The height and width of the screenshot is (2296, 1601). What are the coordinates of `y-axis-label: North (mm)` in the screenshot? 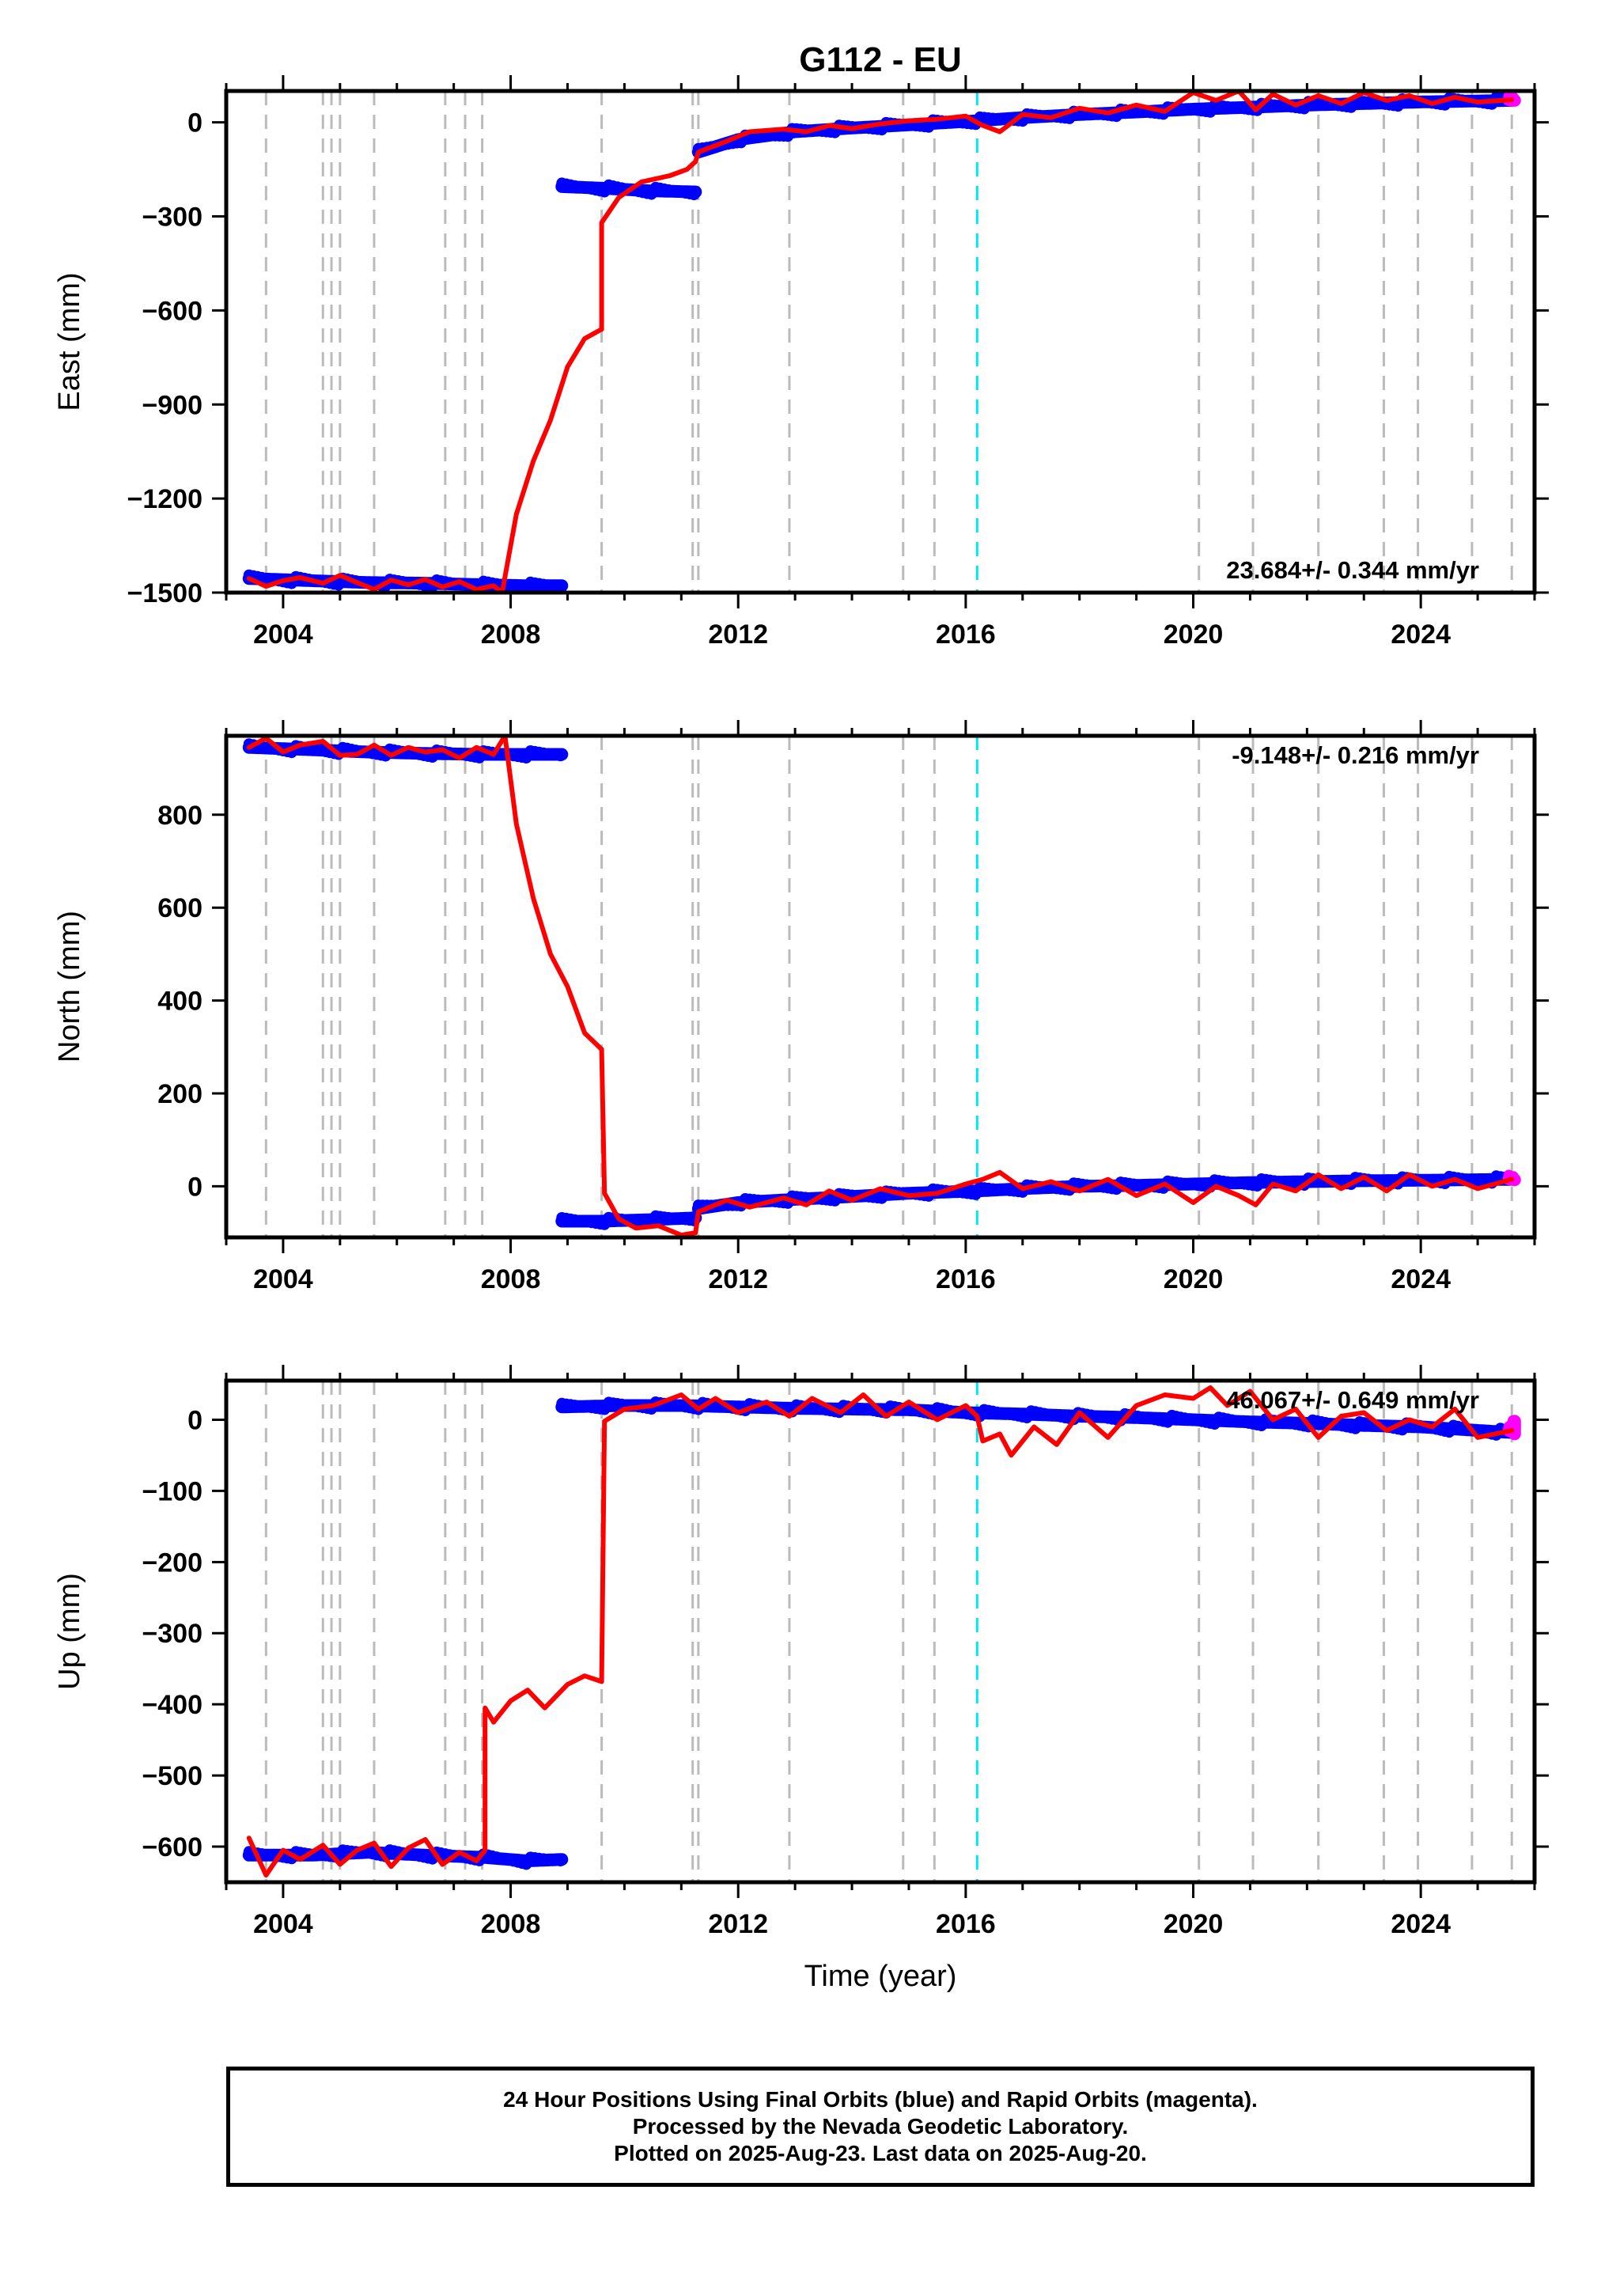 It's located at (70, 987).